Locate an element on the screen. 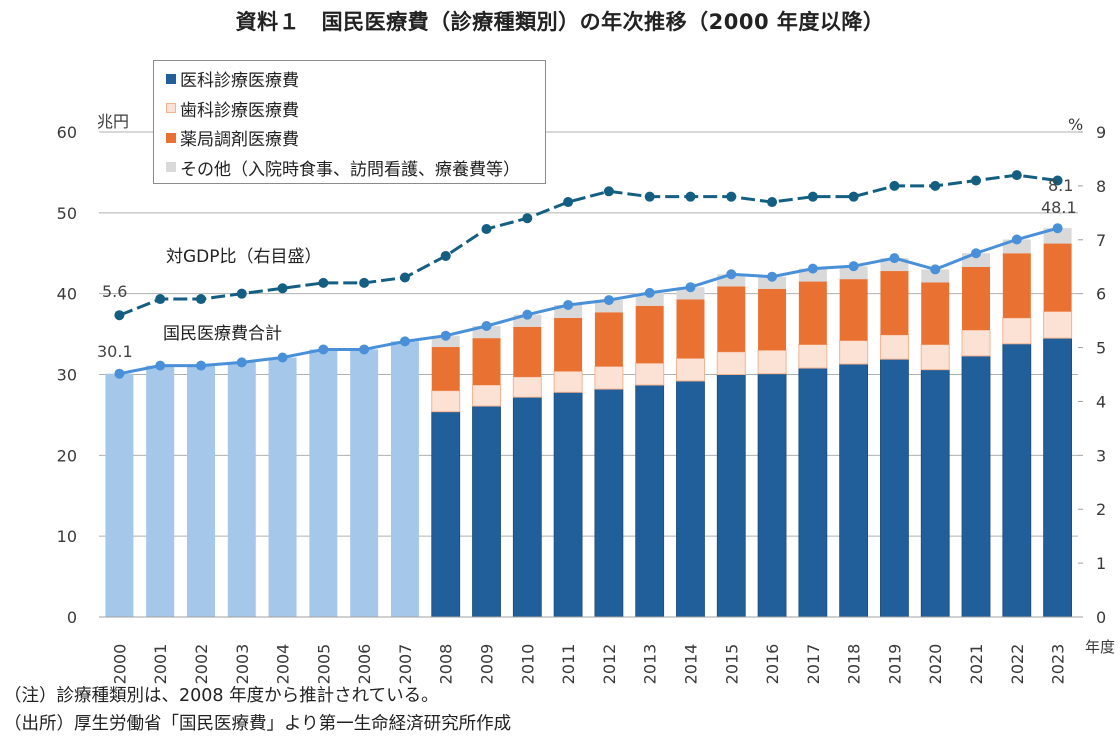 The height and width of the screenshot is (745, 1120). bar-pharmacy-2018 is located at coordinates (853, 310).